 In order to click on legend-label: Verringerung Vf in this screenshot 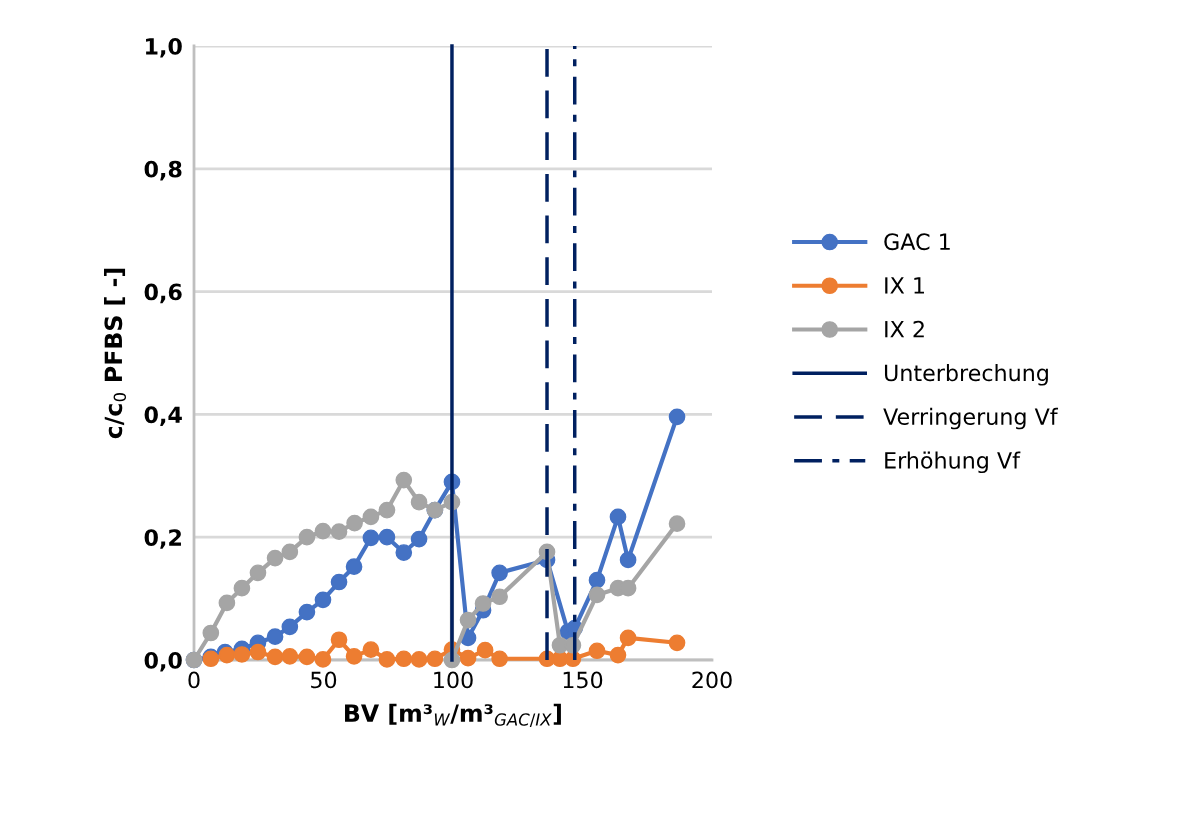, I will do `click(971, 418)`.